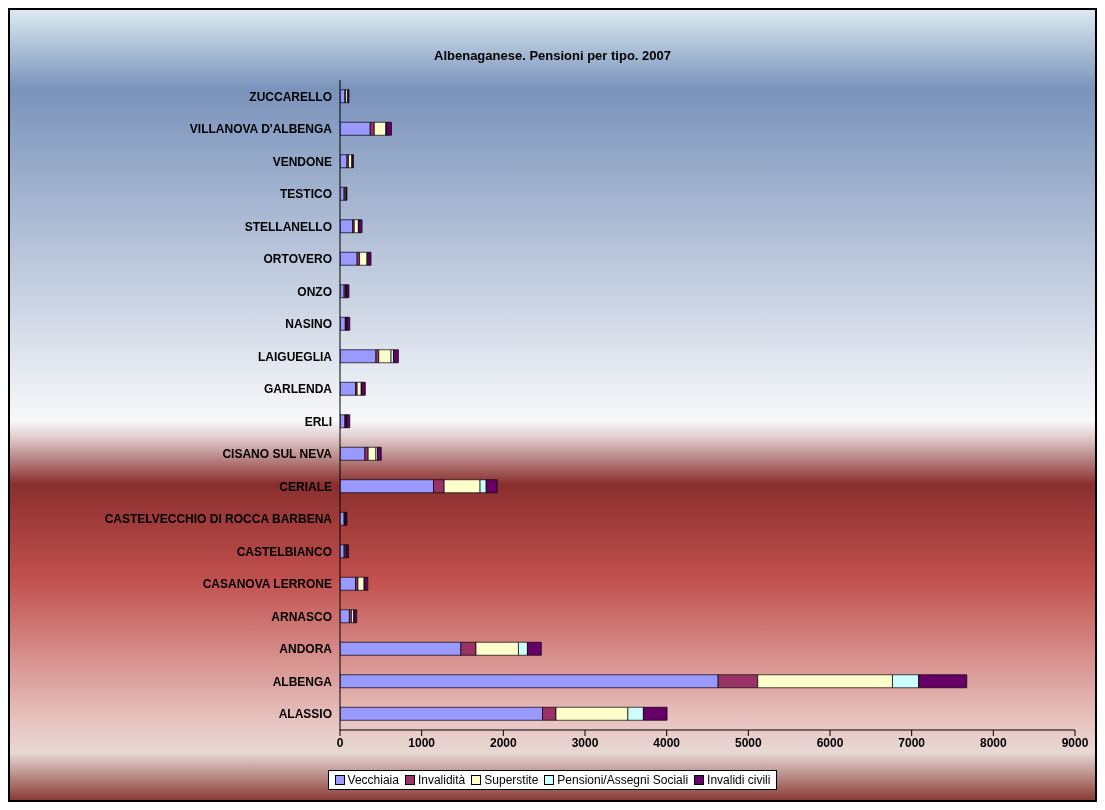 Image resolution: width=1105 pixels, height=810 pixels. Describe the element at coordinates (667, 742) in the screenshot. I see `x-tick-label: 4000` at that location.